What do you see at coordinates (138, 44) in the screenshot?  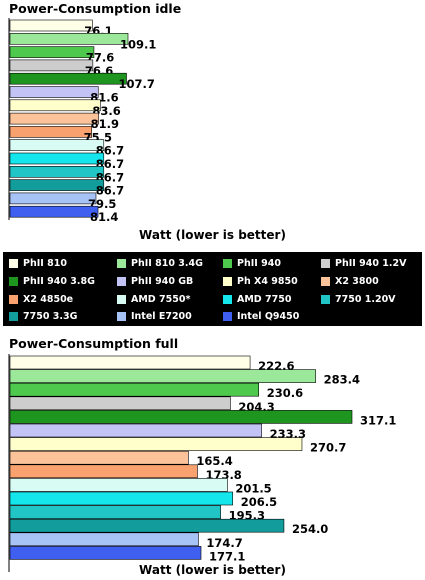 I see `bar-value-label: 109.1` at bounding box center [138, 44].